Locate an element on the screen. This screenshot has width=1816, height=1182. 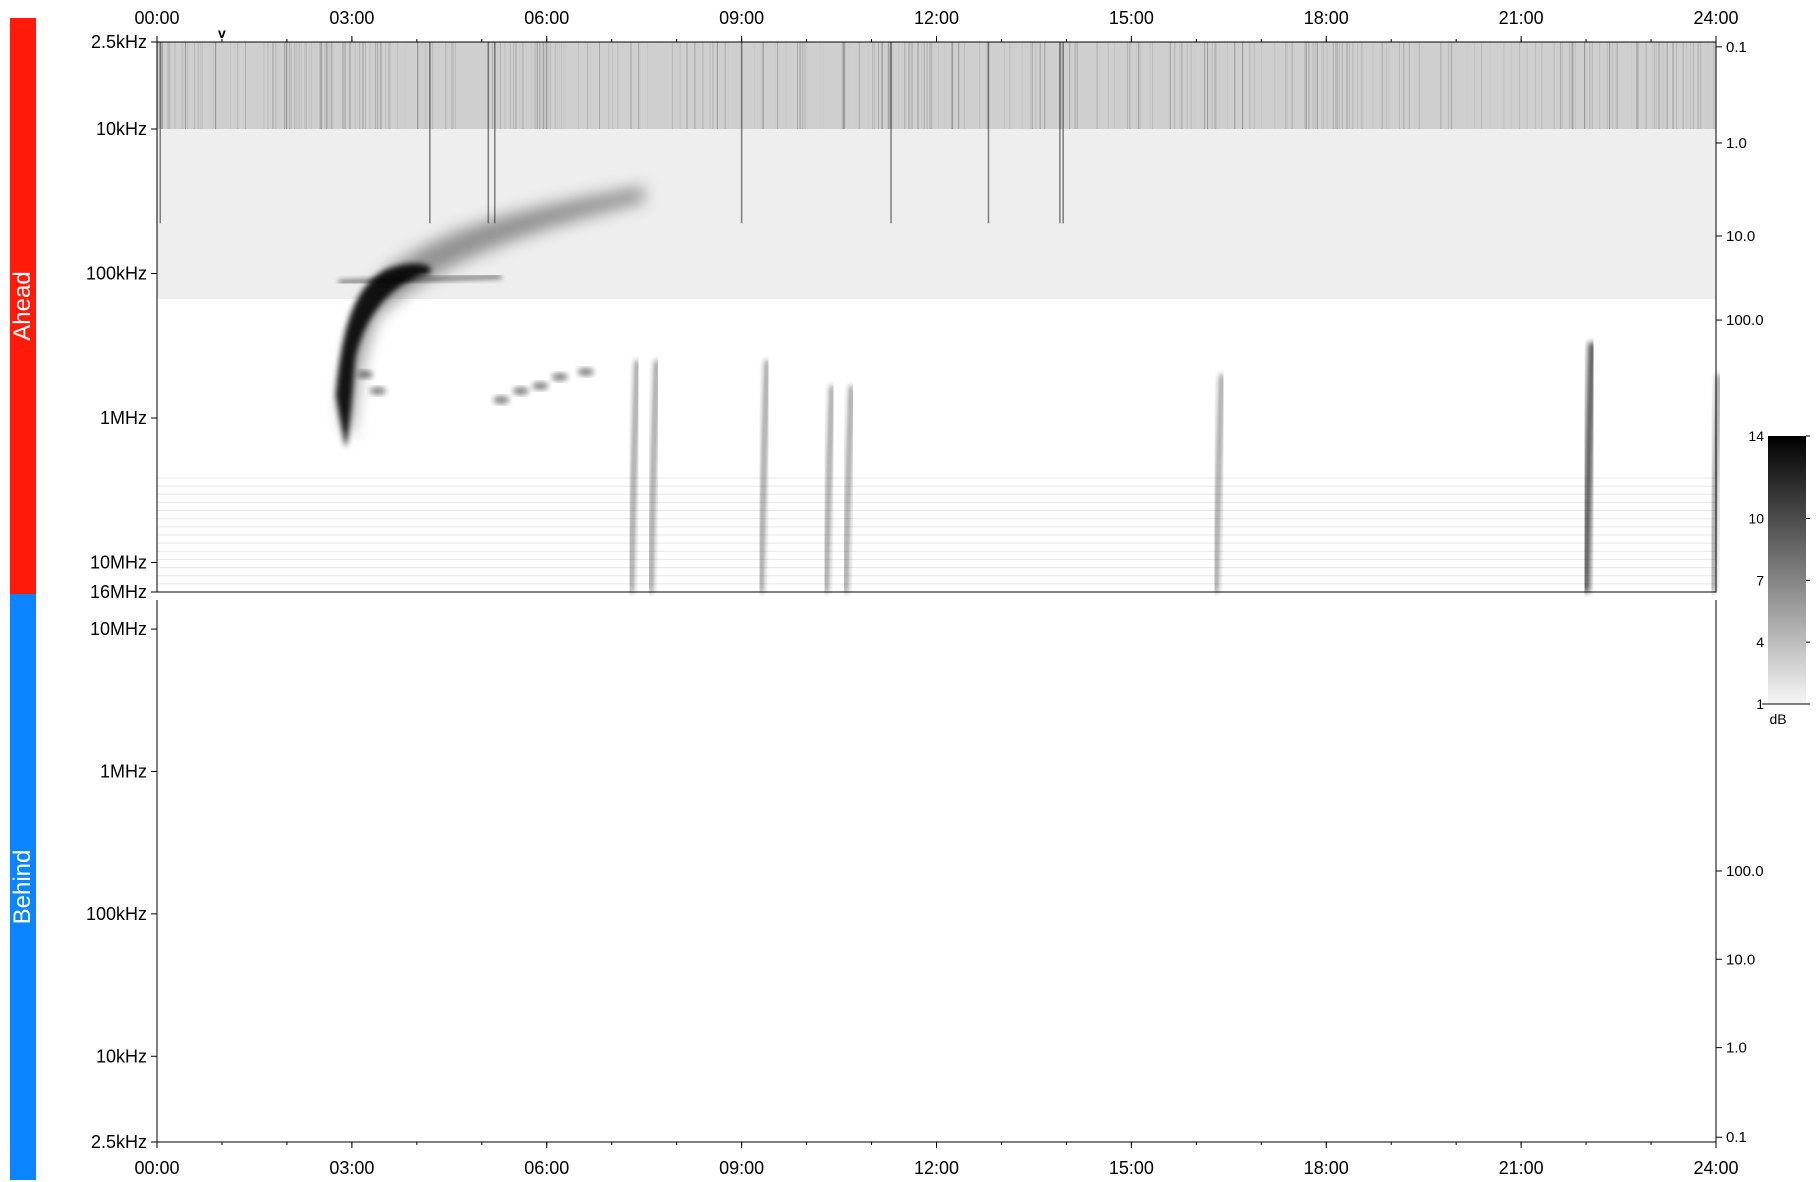
colorbar-label: 10 is located at coordinates (1756, 518).